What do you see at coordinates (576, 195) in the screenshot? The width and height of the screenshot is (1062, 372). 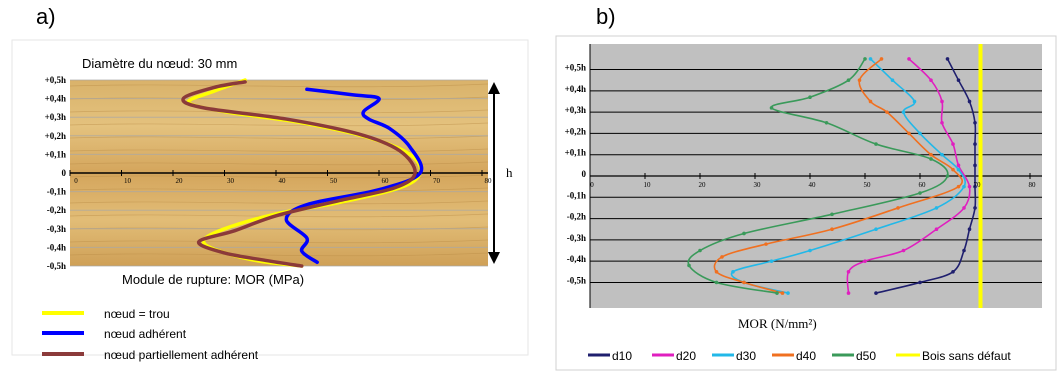 I see `y-tick-label: -0,1h` at bounding box center [576, 195].